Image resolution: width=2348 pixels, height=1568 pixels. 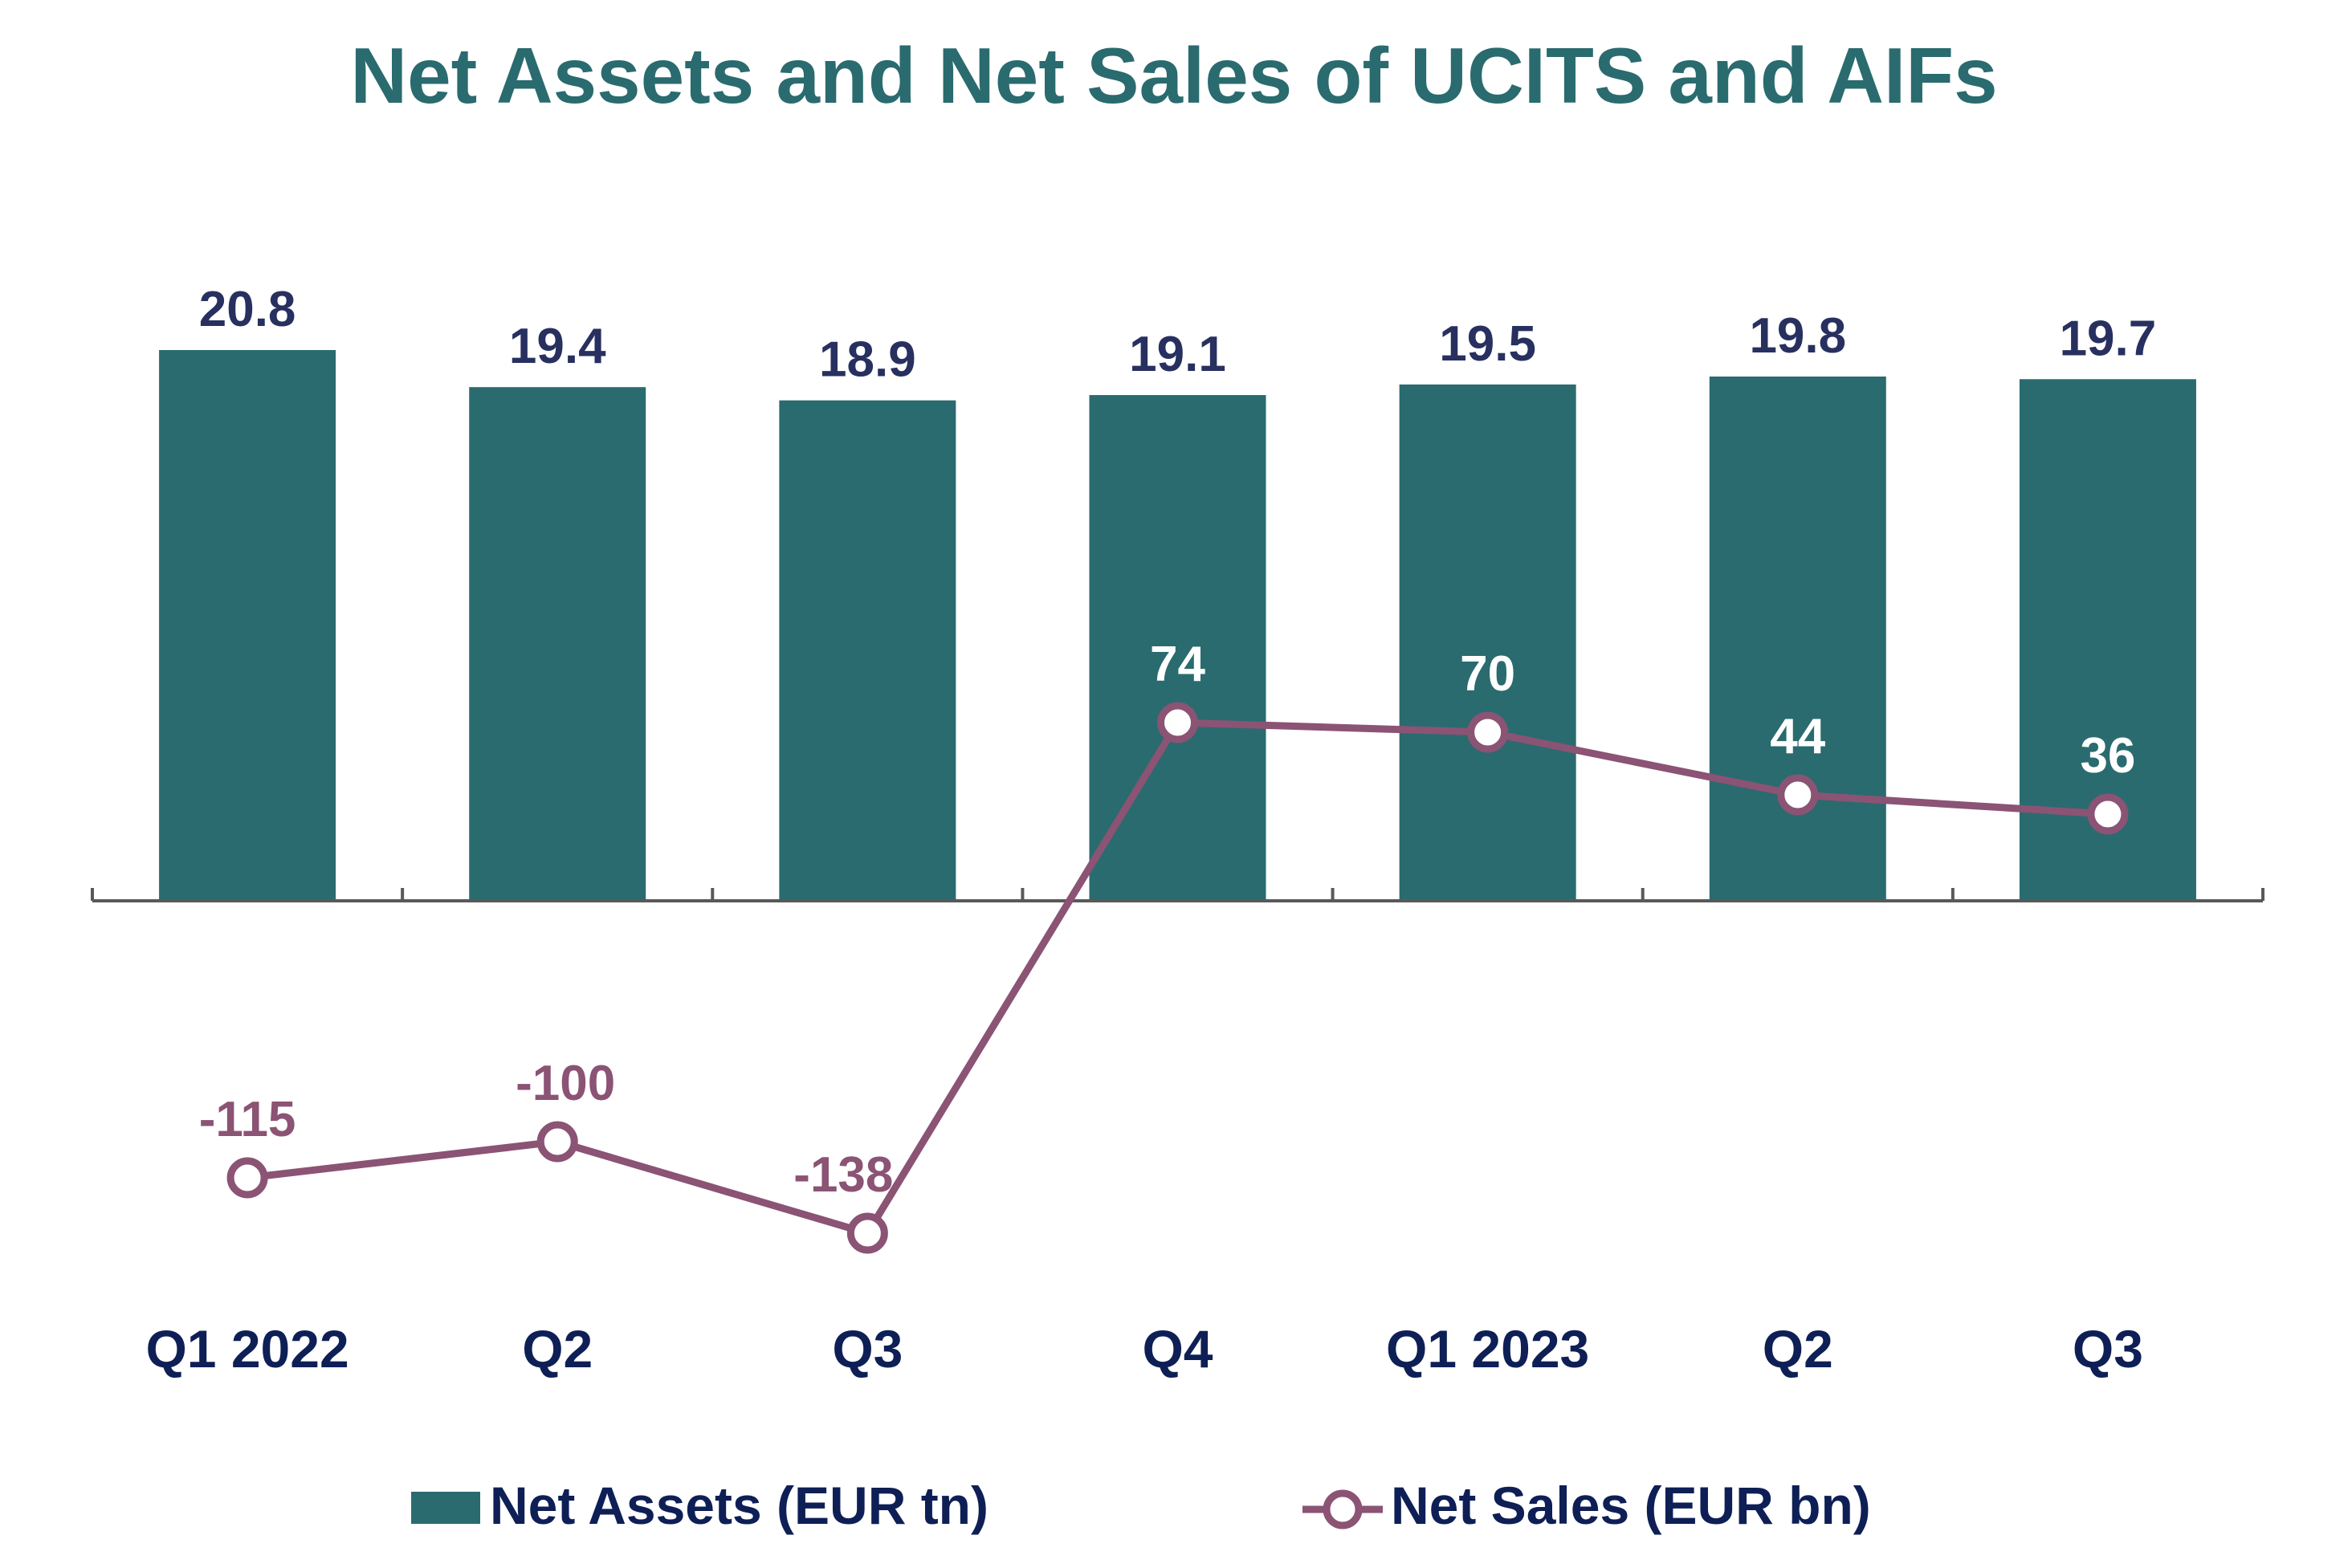 I want to click on net-sales-label-1: -115, so click(x=247, y=1119).